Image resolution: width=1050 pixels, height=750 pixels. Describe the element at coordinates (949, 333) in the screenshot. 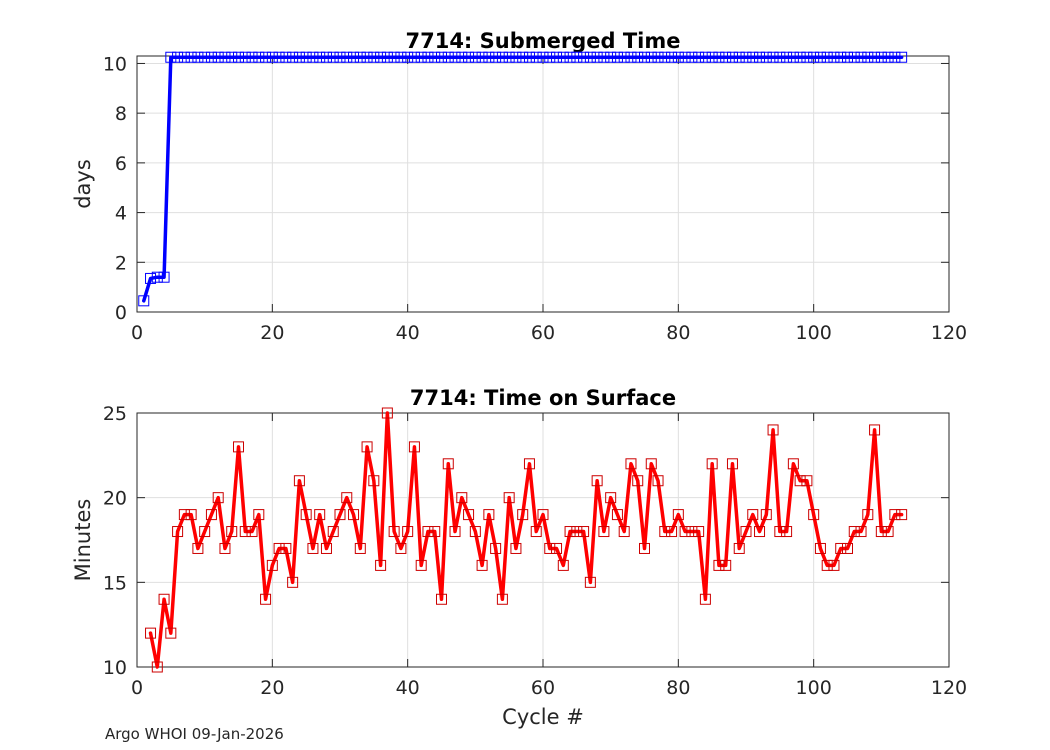

I see `x-tick-label: 120` at that location.